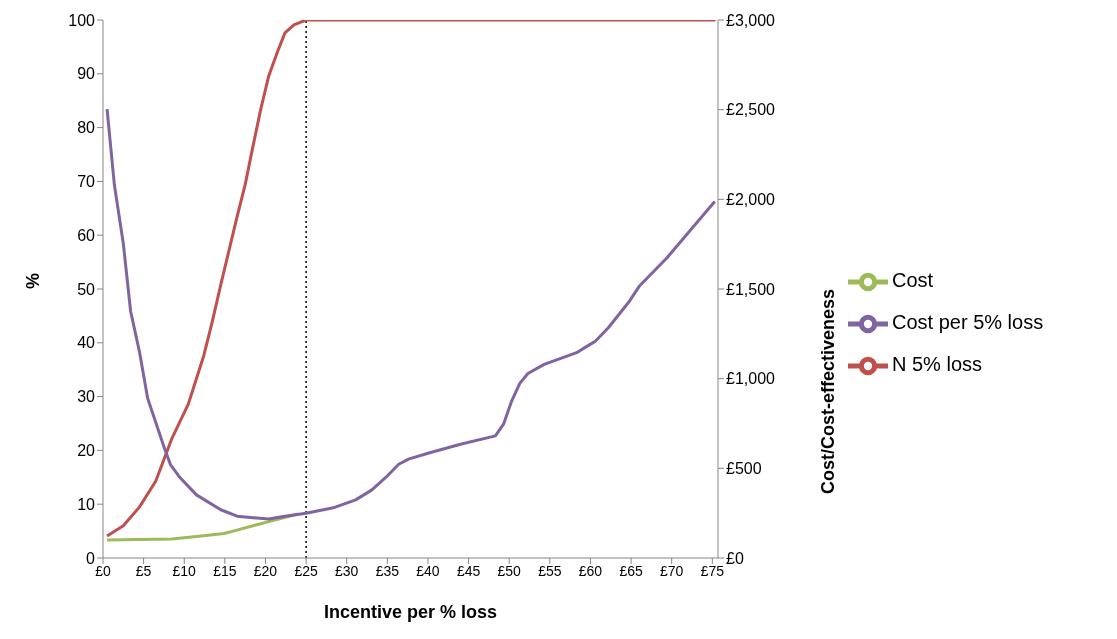  I want to click on x-tick-label: £35, so click(387, 570).